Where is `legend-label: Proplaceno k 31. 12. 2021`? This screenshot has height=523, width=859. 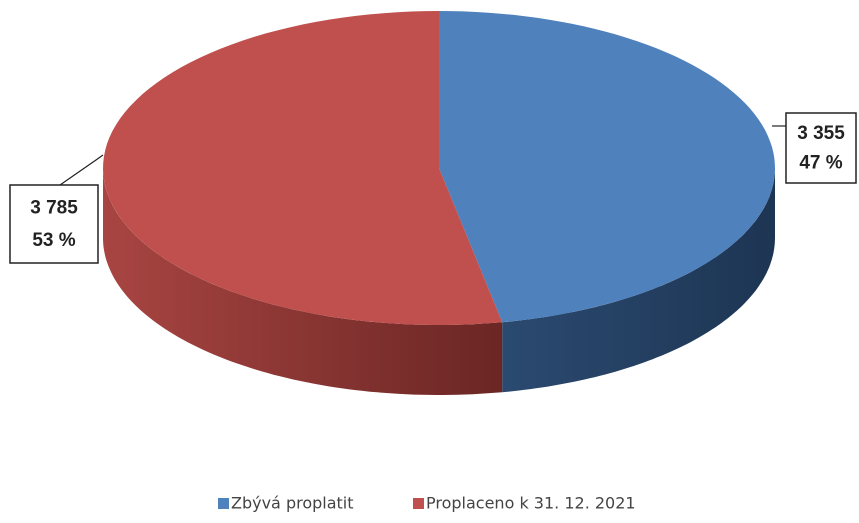 legend-label: Proplaceno k 31. 12. 2021 is located at coordinates (531, 503).